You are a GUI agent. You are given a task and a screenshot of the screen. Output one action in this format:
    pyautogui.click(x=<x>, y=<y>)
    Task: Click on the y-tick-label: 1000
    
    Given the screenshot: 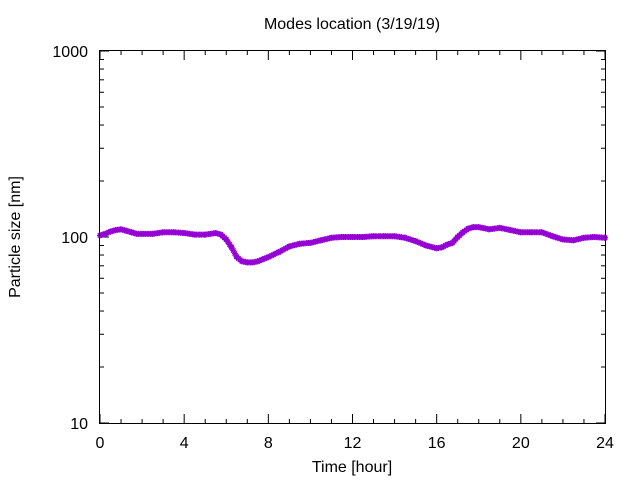 What is the action you would take?
    pyautogui.click(x=70, y=52)
    